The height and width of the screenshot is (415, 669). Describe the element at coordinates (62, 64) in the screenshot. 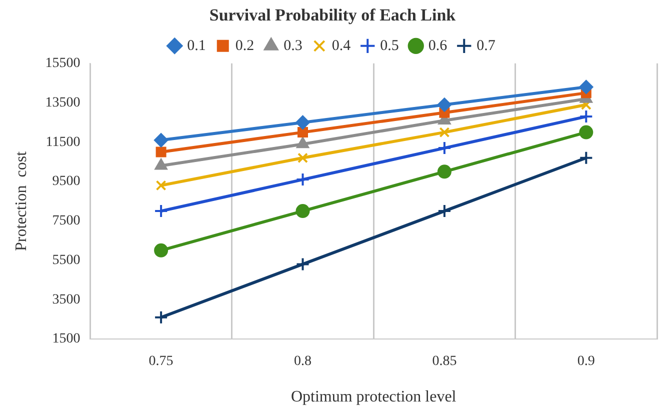

I see `y-tick-label: 15500` at that location.